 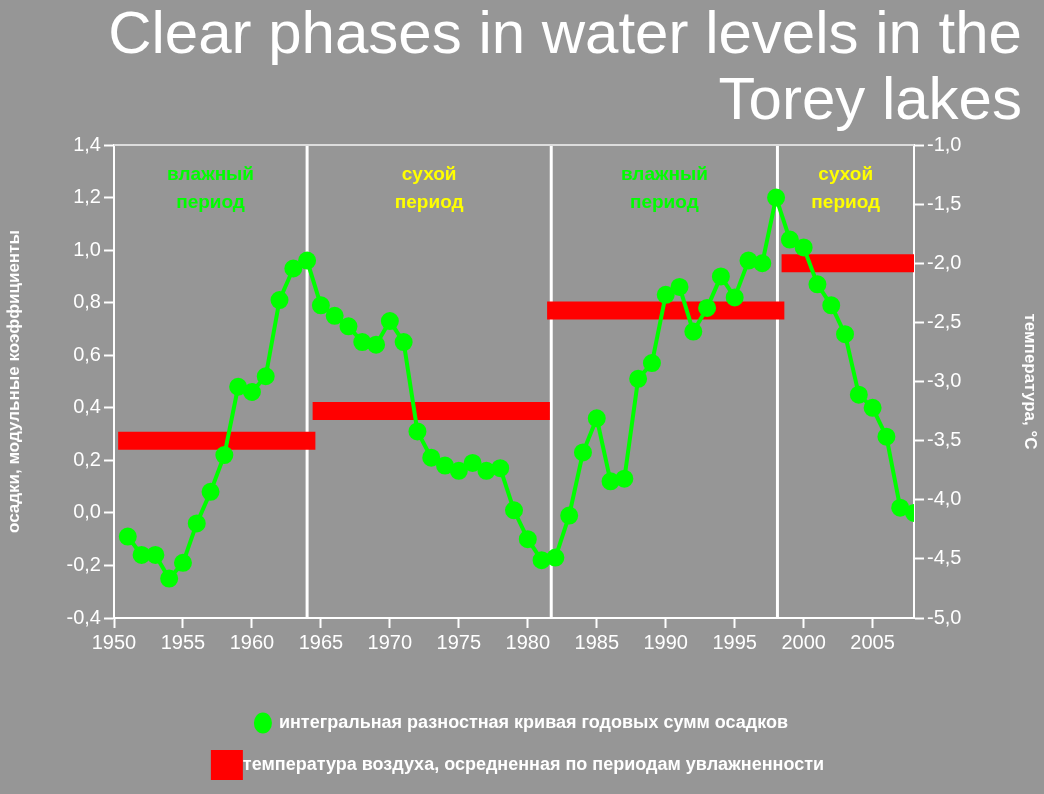 What do you see at coordinates (83, 563) in the screenshot?
I see `y-tick-label: -0,2` at bounding box center [83, 563].